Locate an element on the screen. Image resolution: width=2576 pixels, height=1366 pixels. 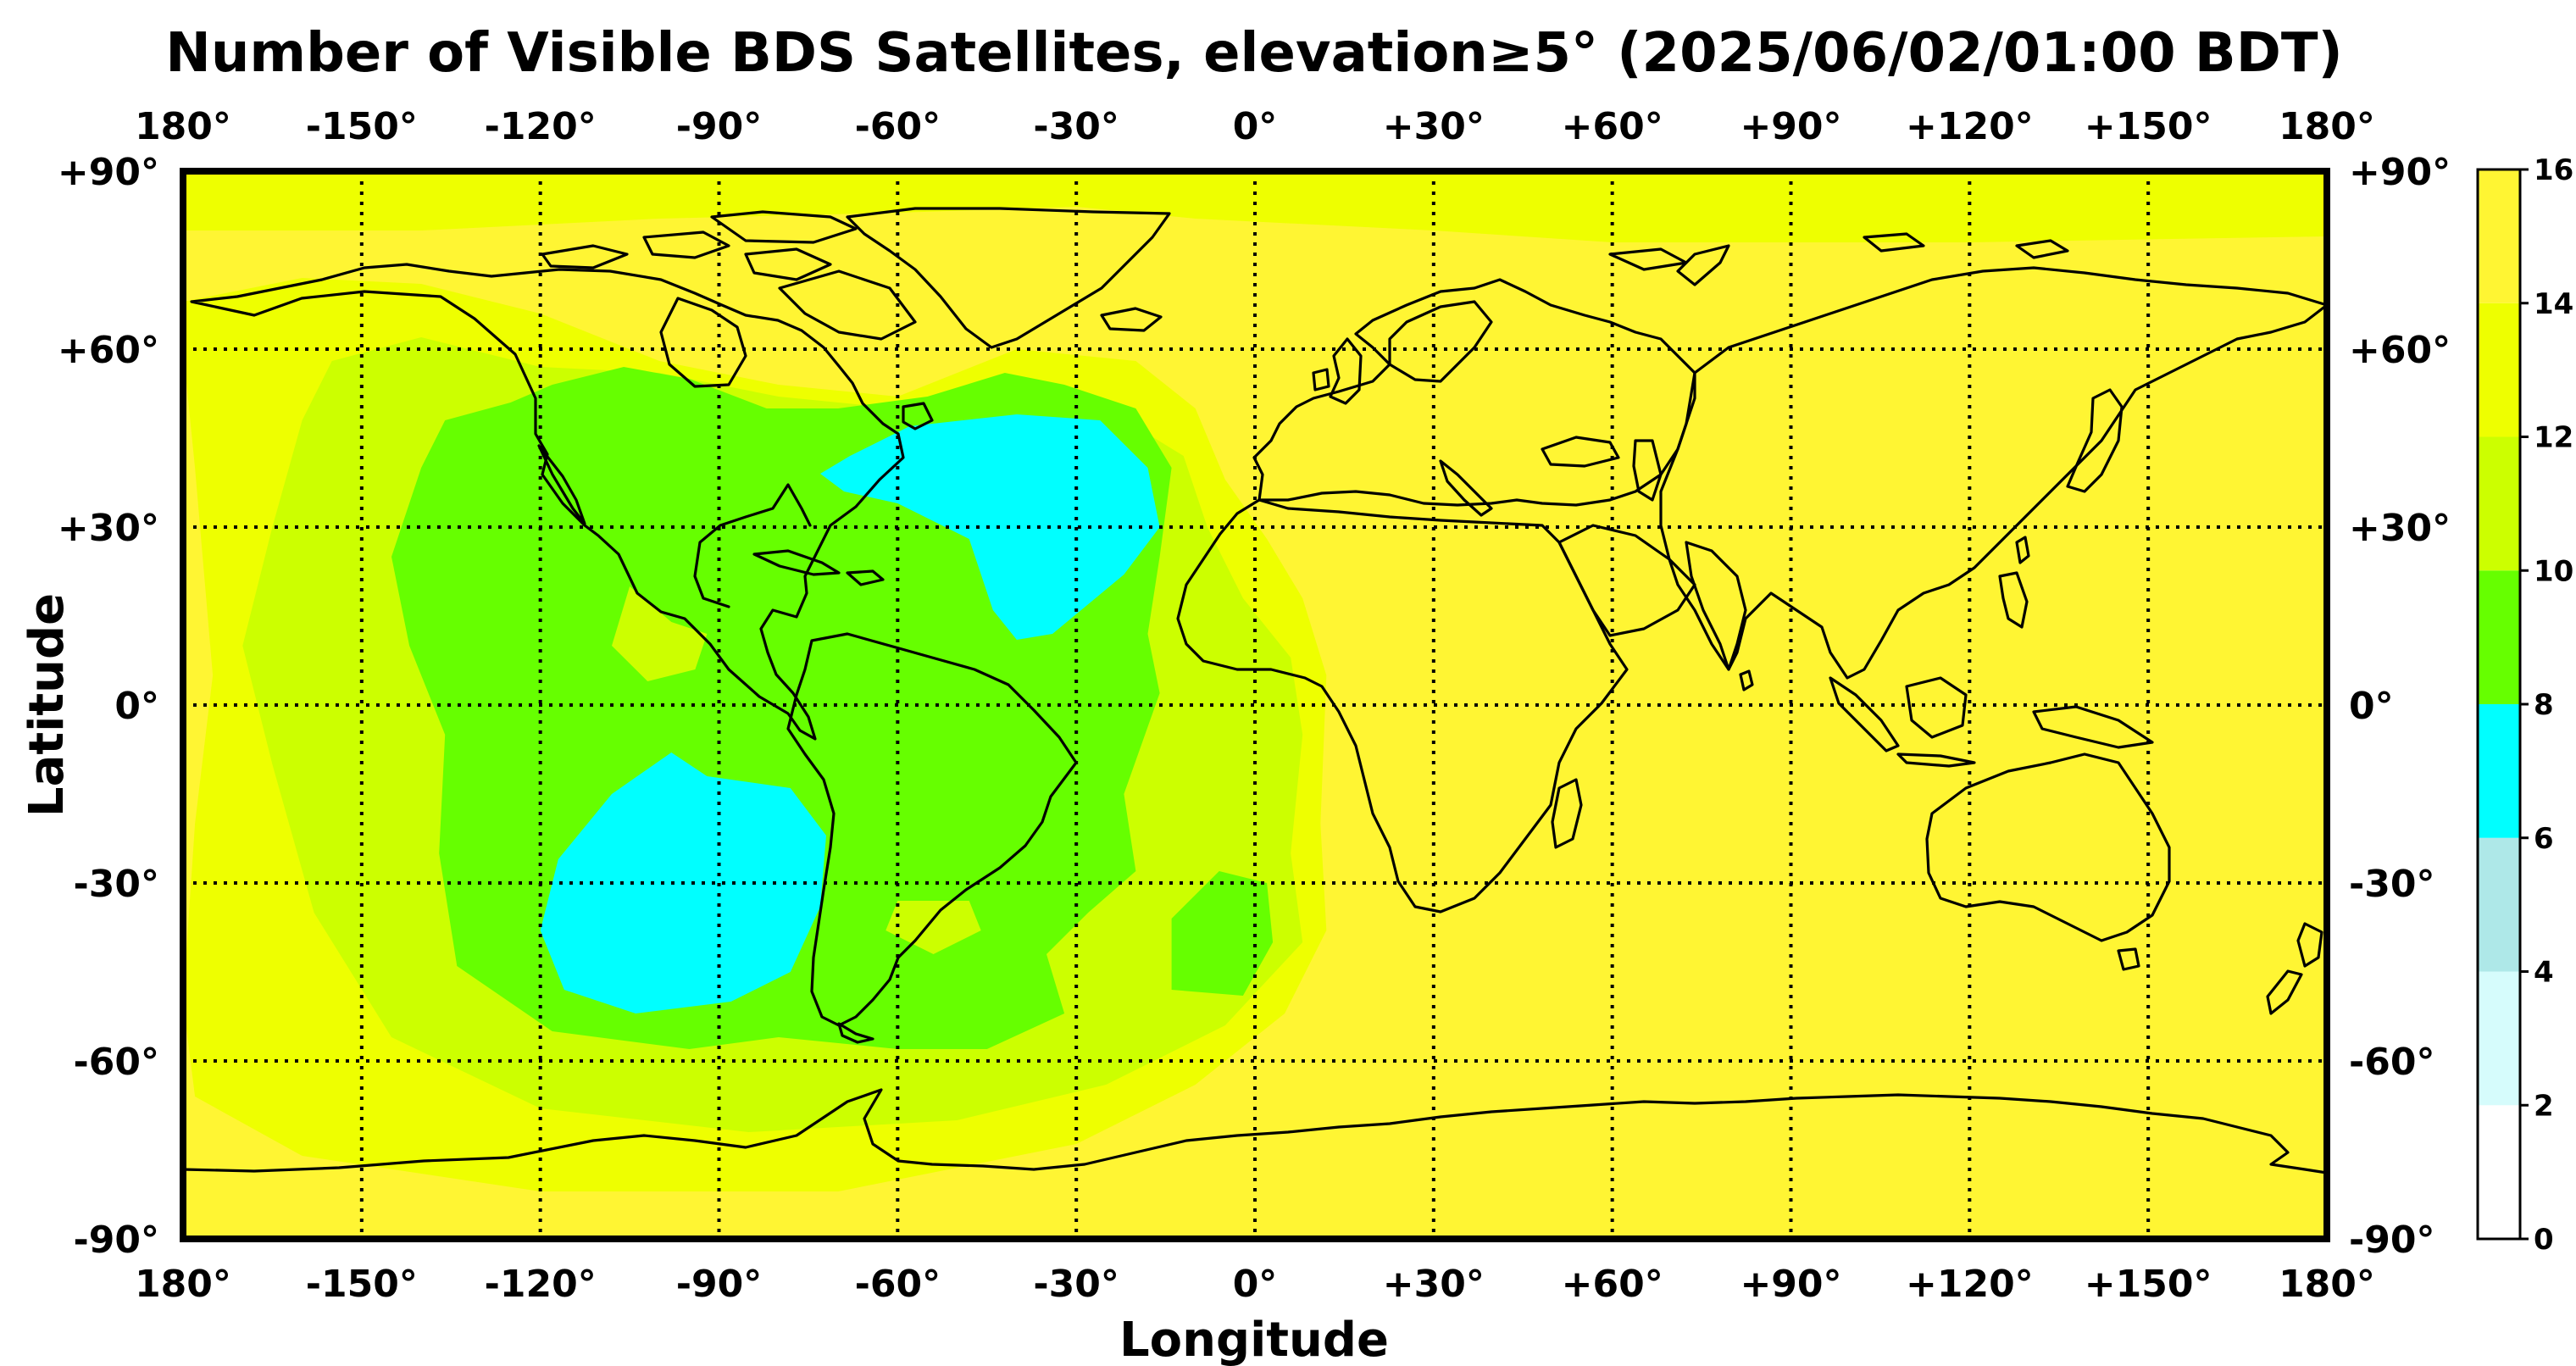
colorbar-tick-label: 2 is located at coordinates (2544, 1106).